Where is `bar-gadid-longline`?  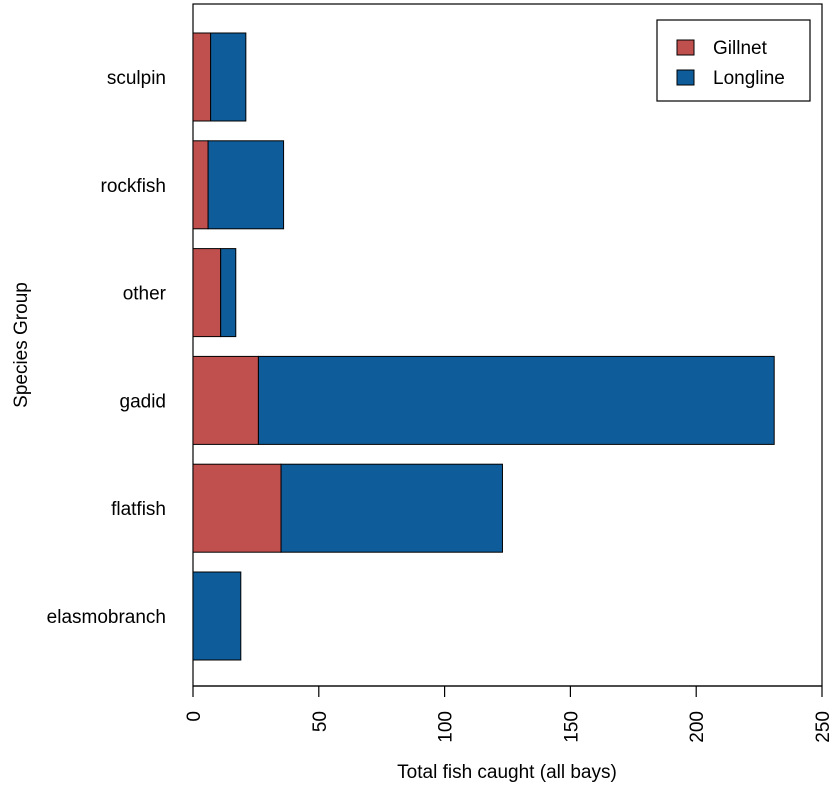
bar-gadid-longline is located at coordinates (516, 400).